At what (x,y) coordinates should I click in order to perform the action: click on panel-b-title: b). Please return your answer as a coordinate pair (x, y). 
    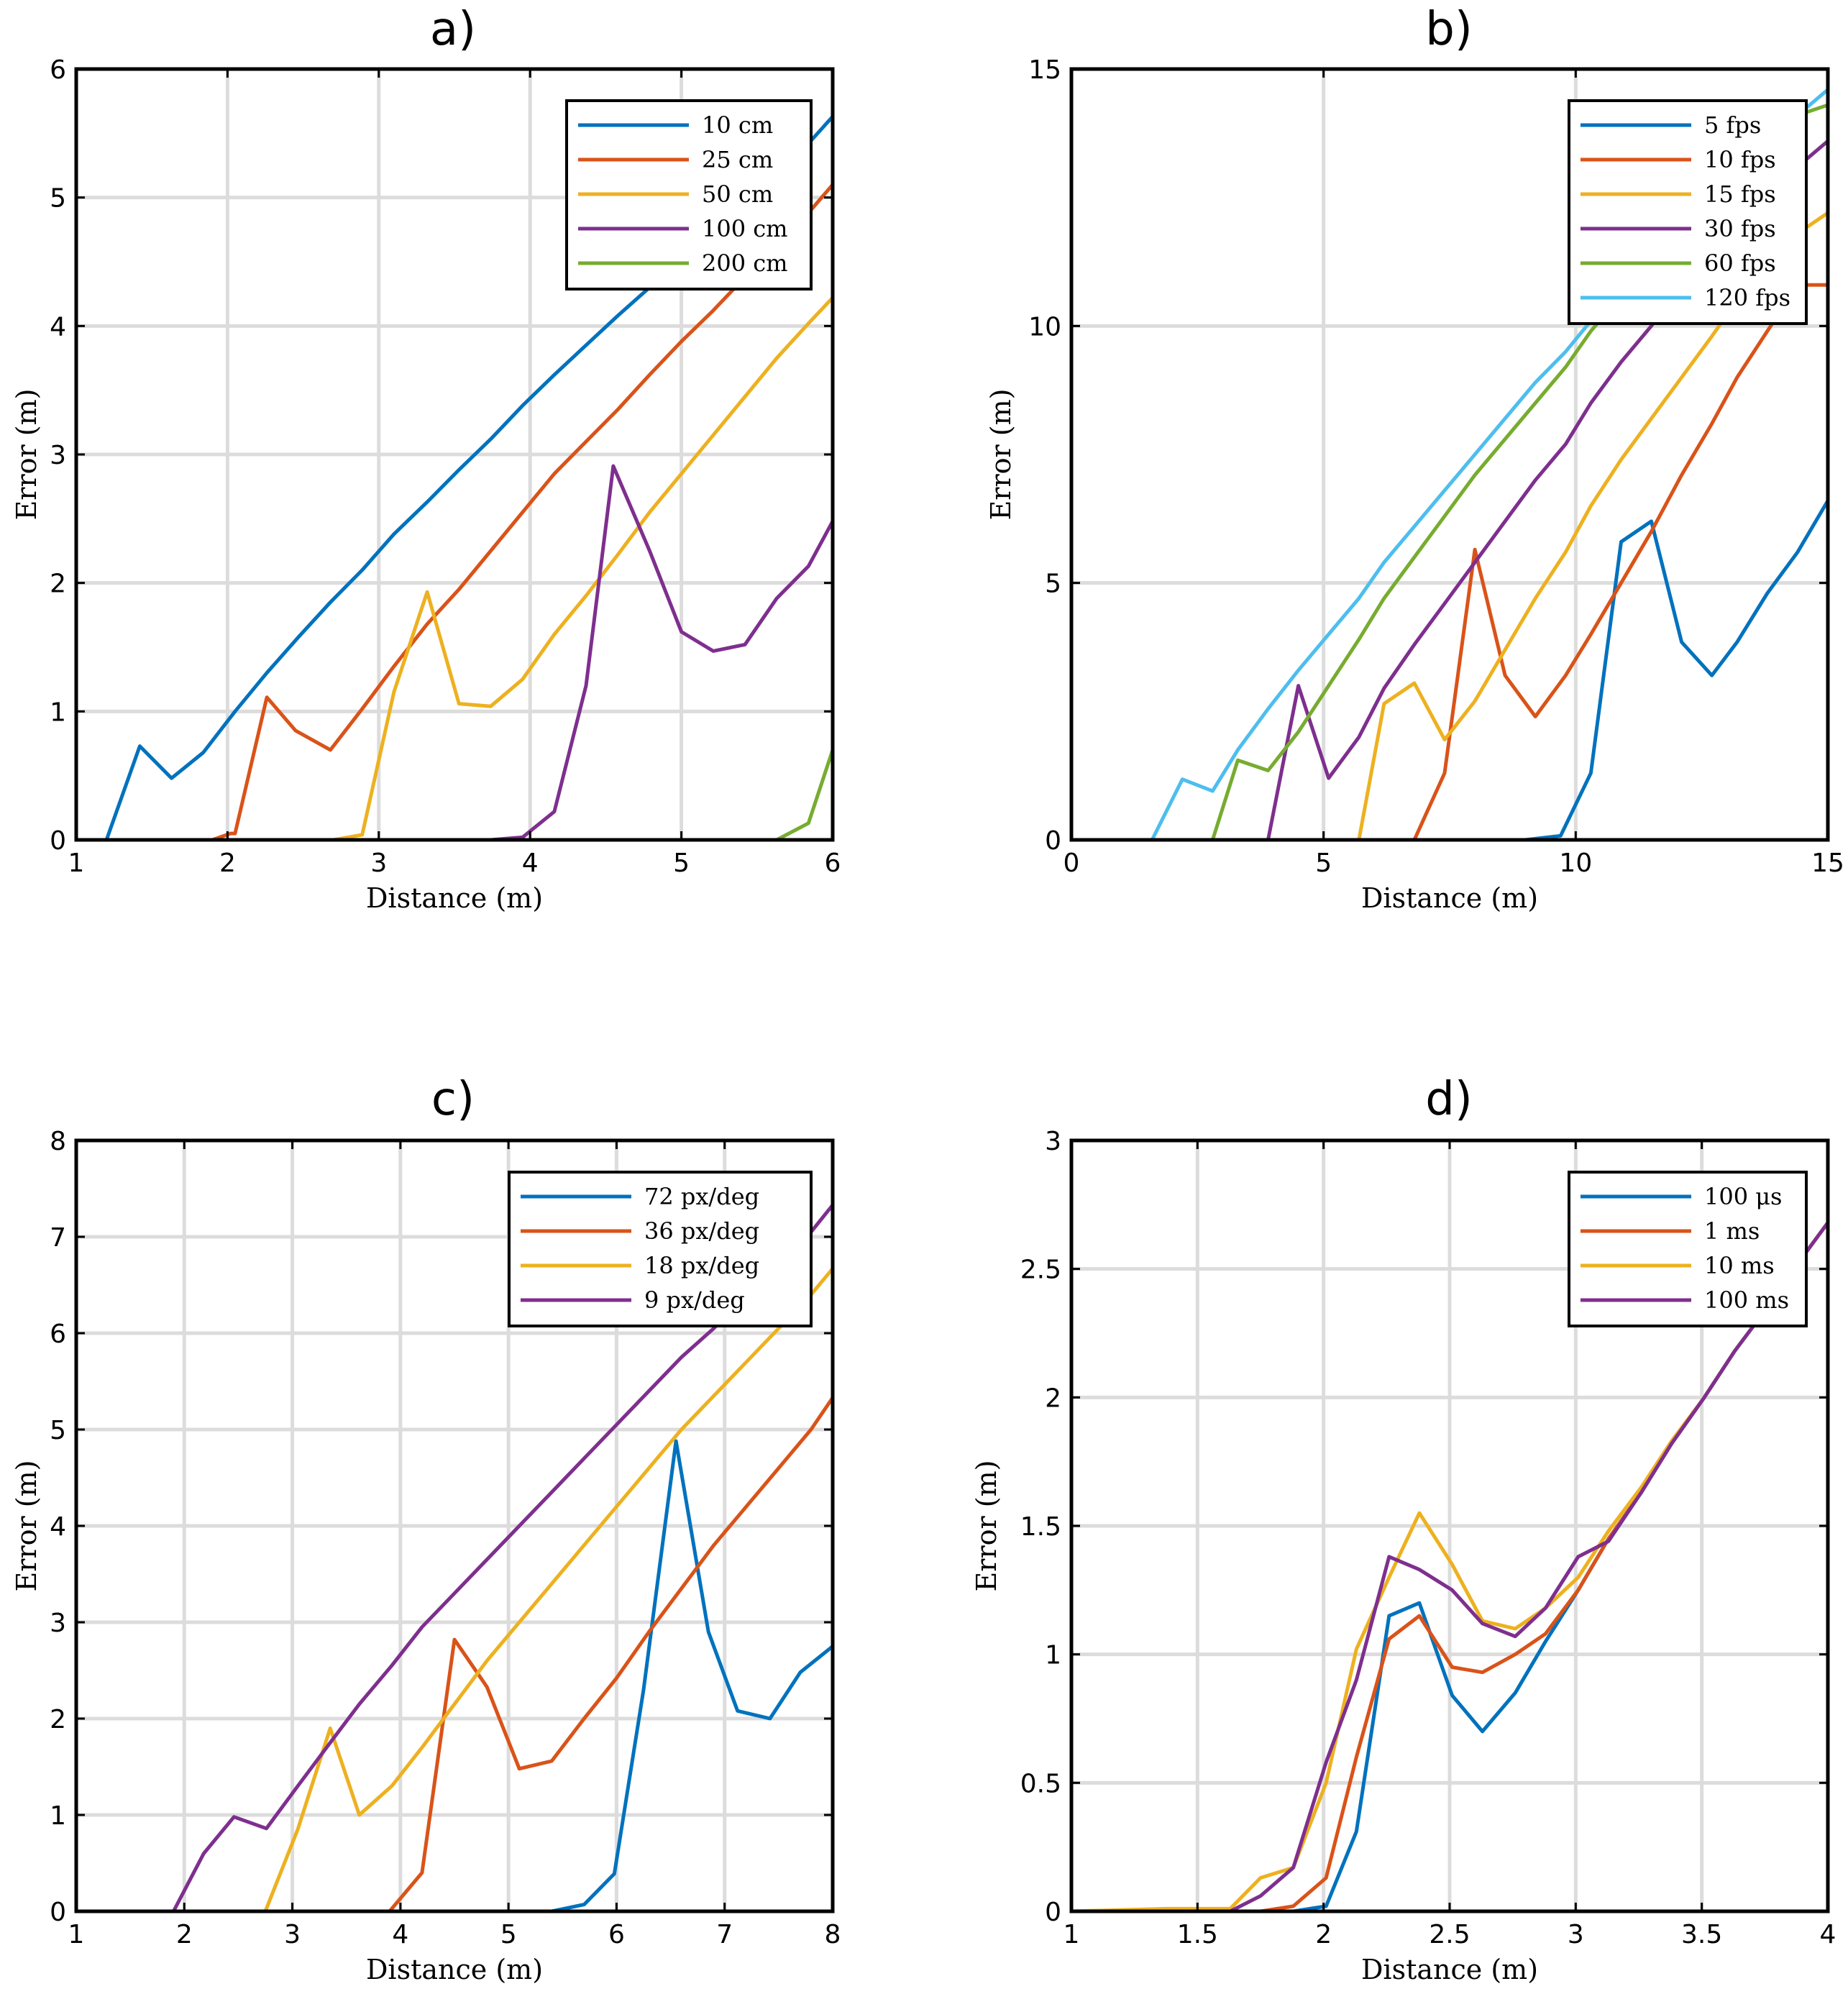
    Looking at the image, I should click on (1449, 29).